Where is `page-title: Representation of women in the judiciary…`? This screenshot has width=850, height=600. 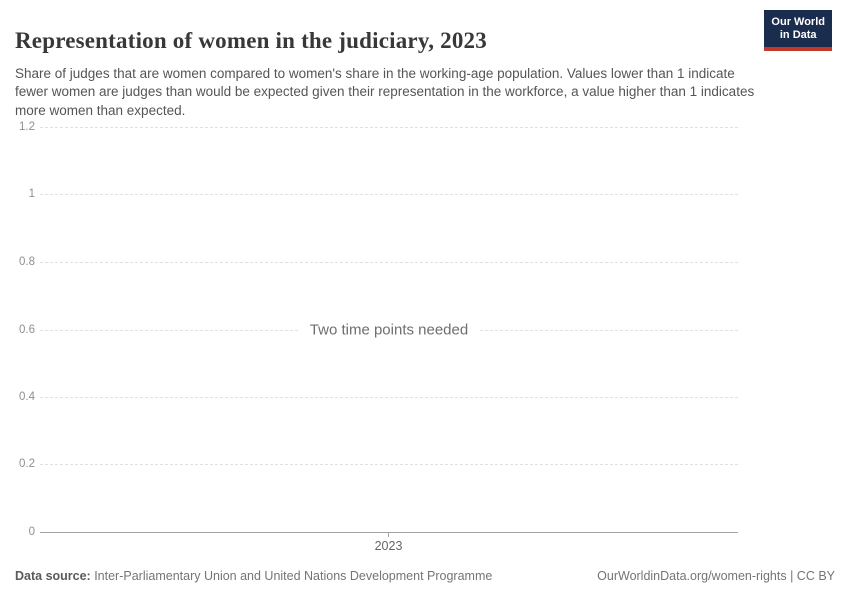 page-title: Representation of women in the judiciary… is located at coordinates (251, 41).